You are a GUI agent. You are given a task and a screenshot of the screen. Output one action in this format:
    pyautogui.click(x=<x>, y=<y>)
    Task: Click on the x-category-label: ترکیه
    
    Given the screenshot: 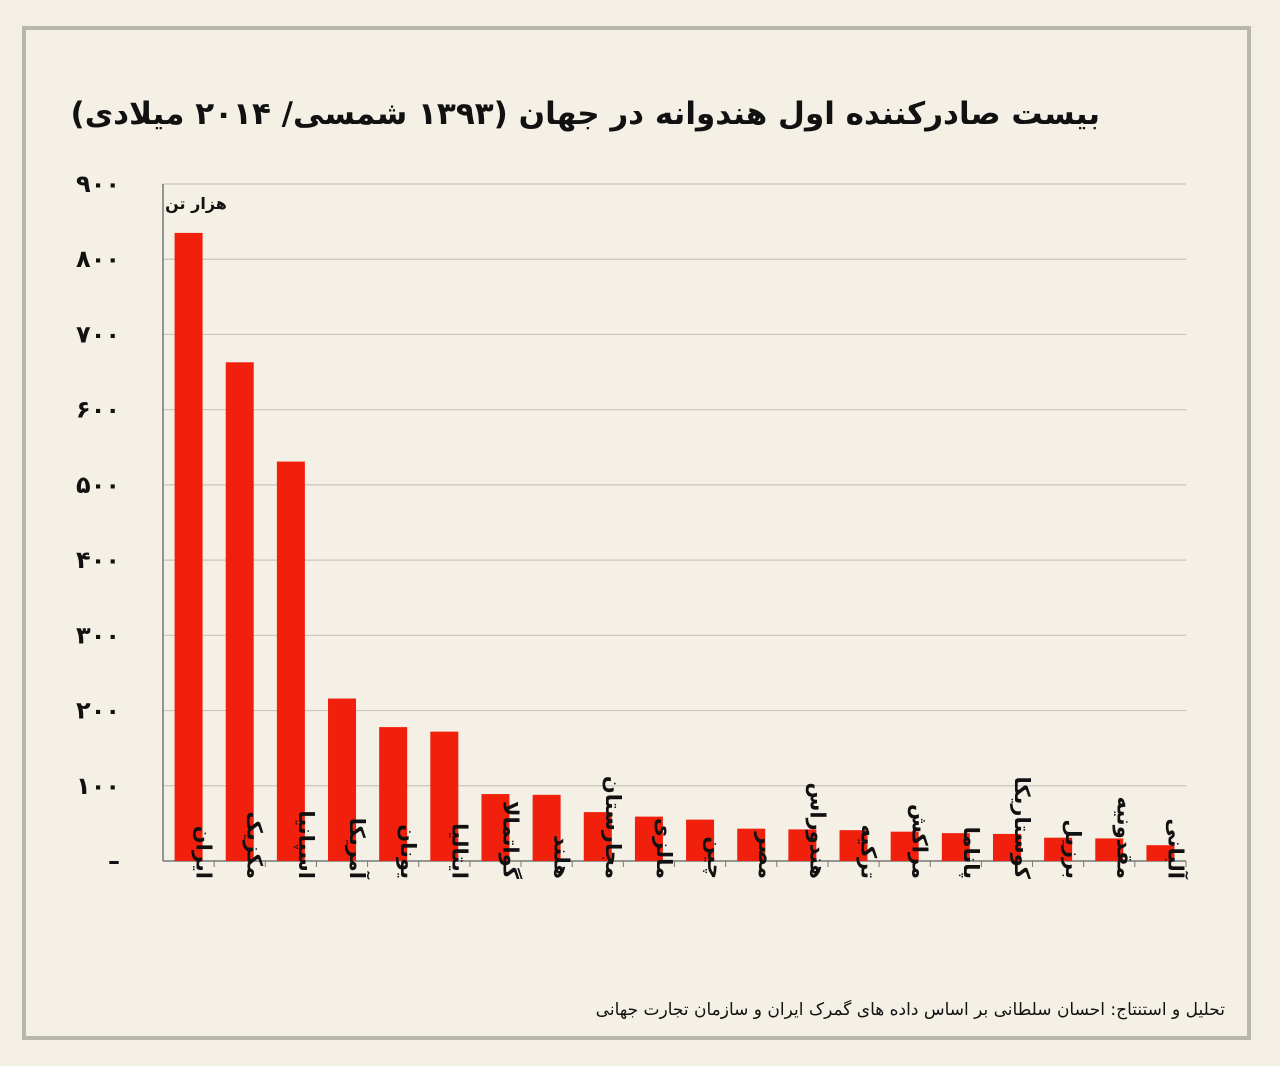 What is the action you would take?
    pyautogui.click(x=869, y=852)
    